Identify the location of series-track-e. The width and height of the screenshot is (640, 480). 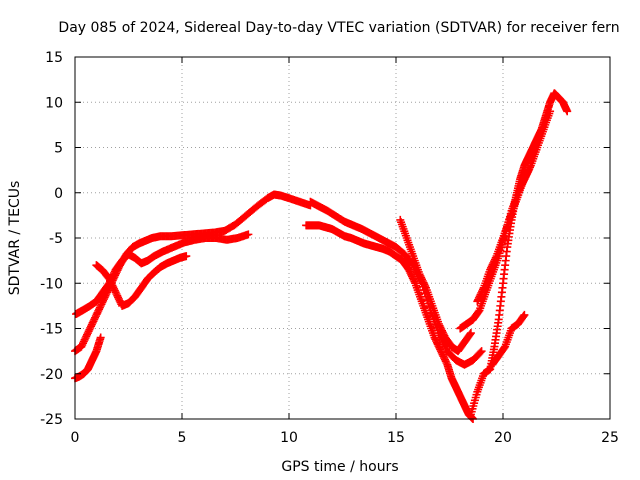
(390, 322).